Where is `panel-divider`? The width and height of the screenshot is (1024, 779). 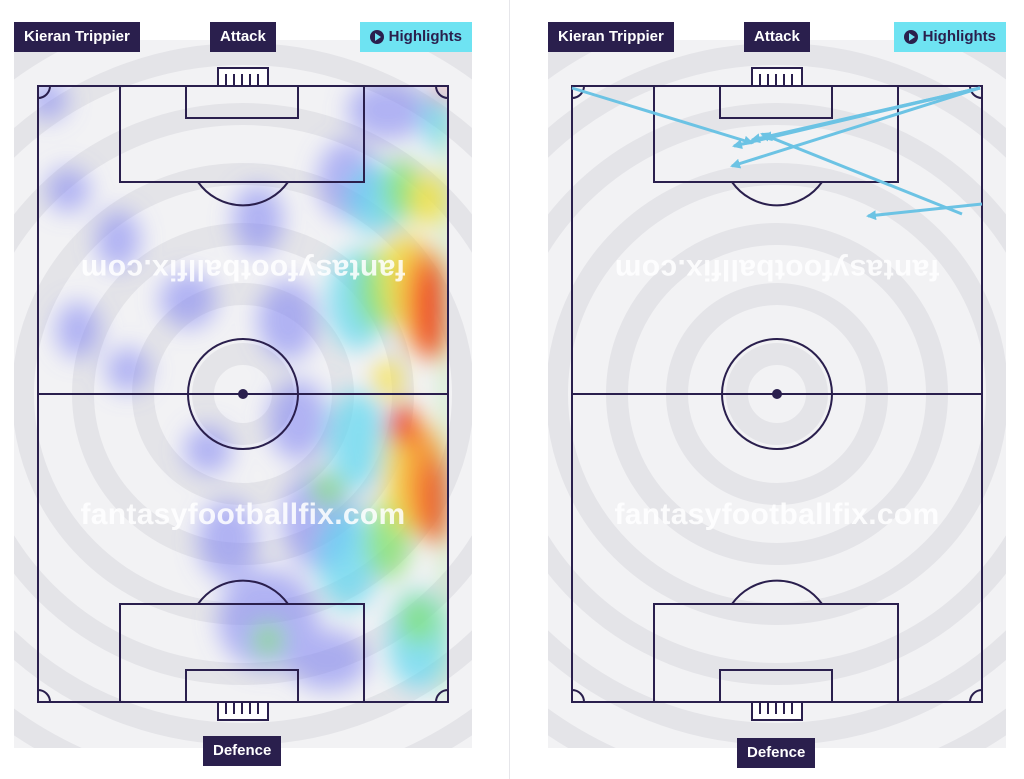 panel-divider is located at coordinates (509, 389).